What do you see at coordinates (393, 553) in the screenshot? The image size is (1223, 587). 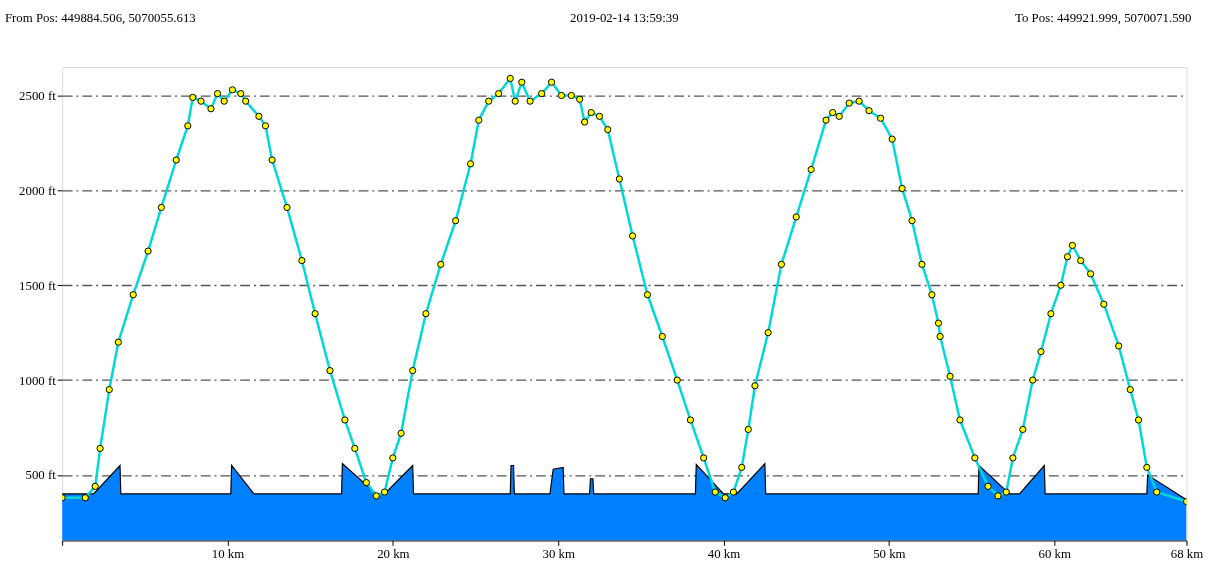 I see `x-tick-label: 20 km` at bounding box center [393, 553].